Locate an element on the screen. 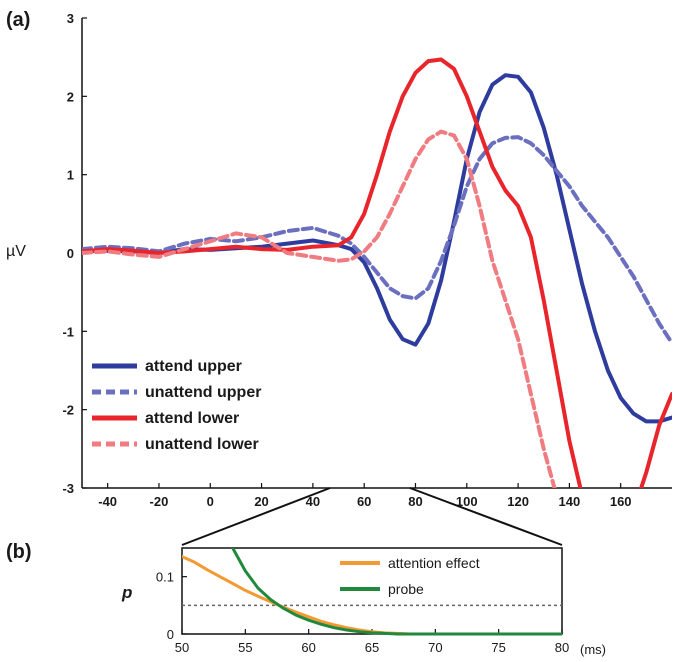  zoom-connector-left is located at coordinates (256, 516).